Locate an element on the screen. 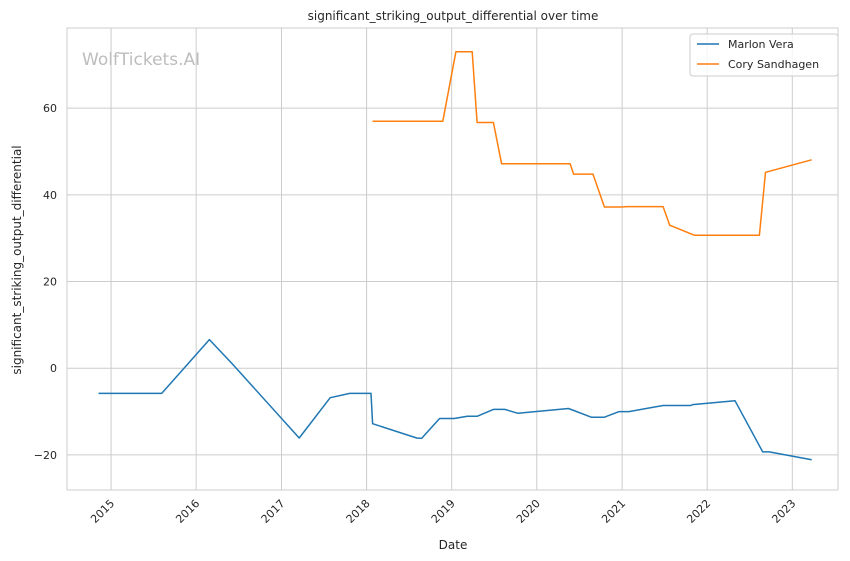 The width and height of the screenshot is (850, 561). x-tick-label-2020: 2020 is located at coordinates (528, 511).